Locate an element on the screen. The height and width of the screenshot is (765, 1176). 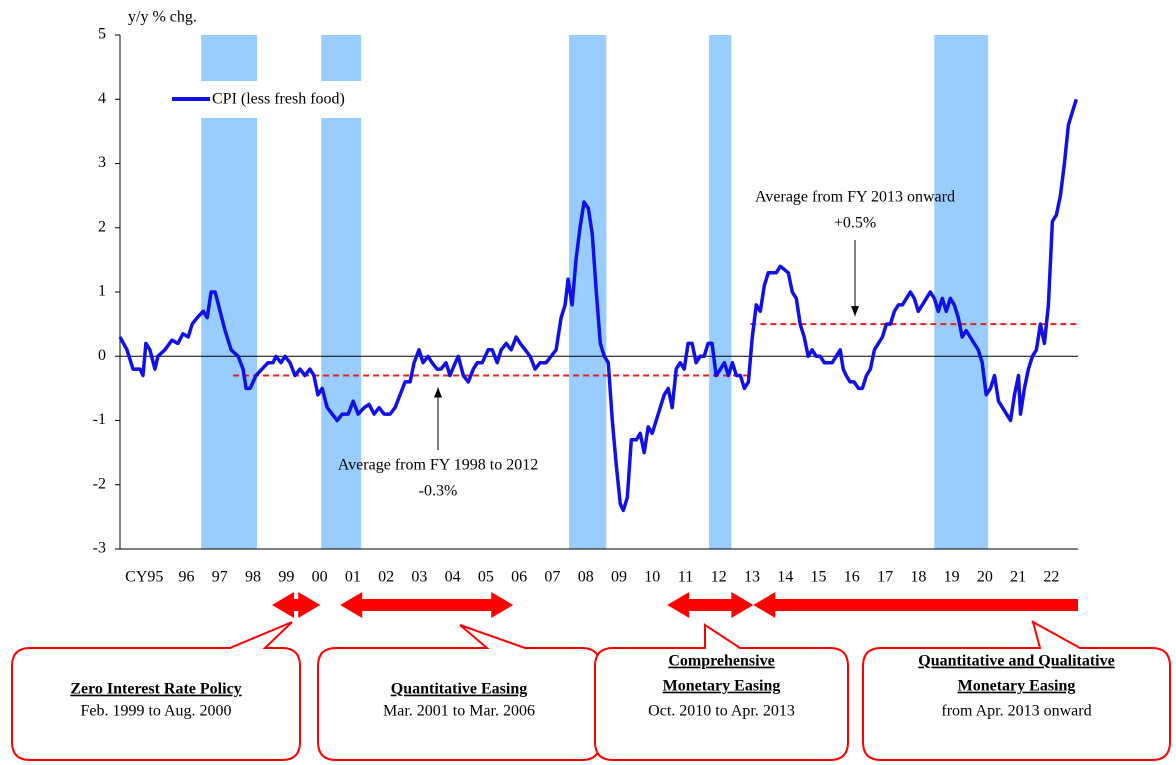
x-tick-label: 98 is located at coordinates (253, 577).